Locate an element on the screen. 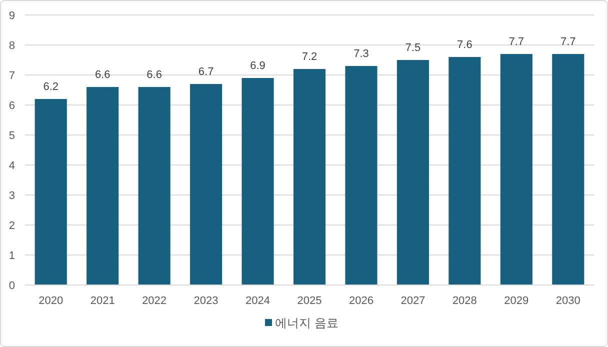 Image resolution: width=608 pixels, height=347 pixels. y-tick-label: 9 is located at coordinates (11, 16).